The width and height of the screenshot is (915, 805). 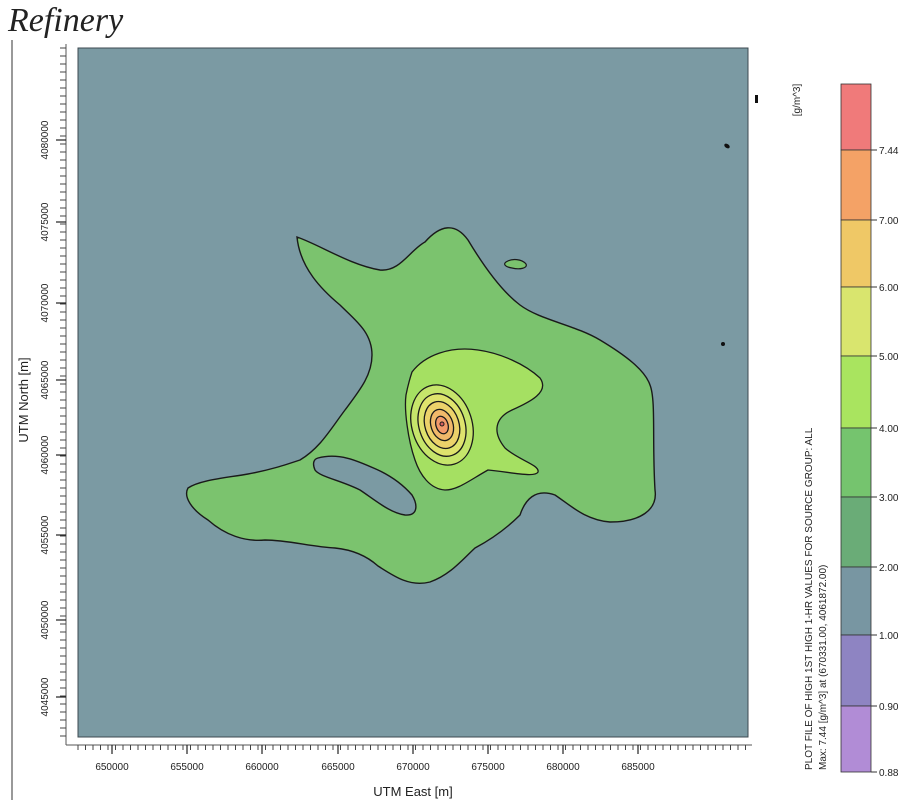 I want to click on legend-label: 7.44, so click(x=889, y=151).